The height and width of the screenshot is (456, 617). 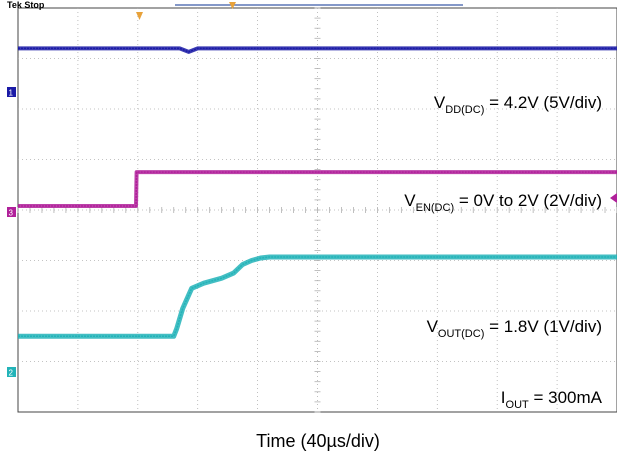 I want to click on trigger-level-marker, so click(x=613, y=198).